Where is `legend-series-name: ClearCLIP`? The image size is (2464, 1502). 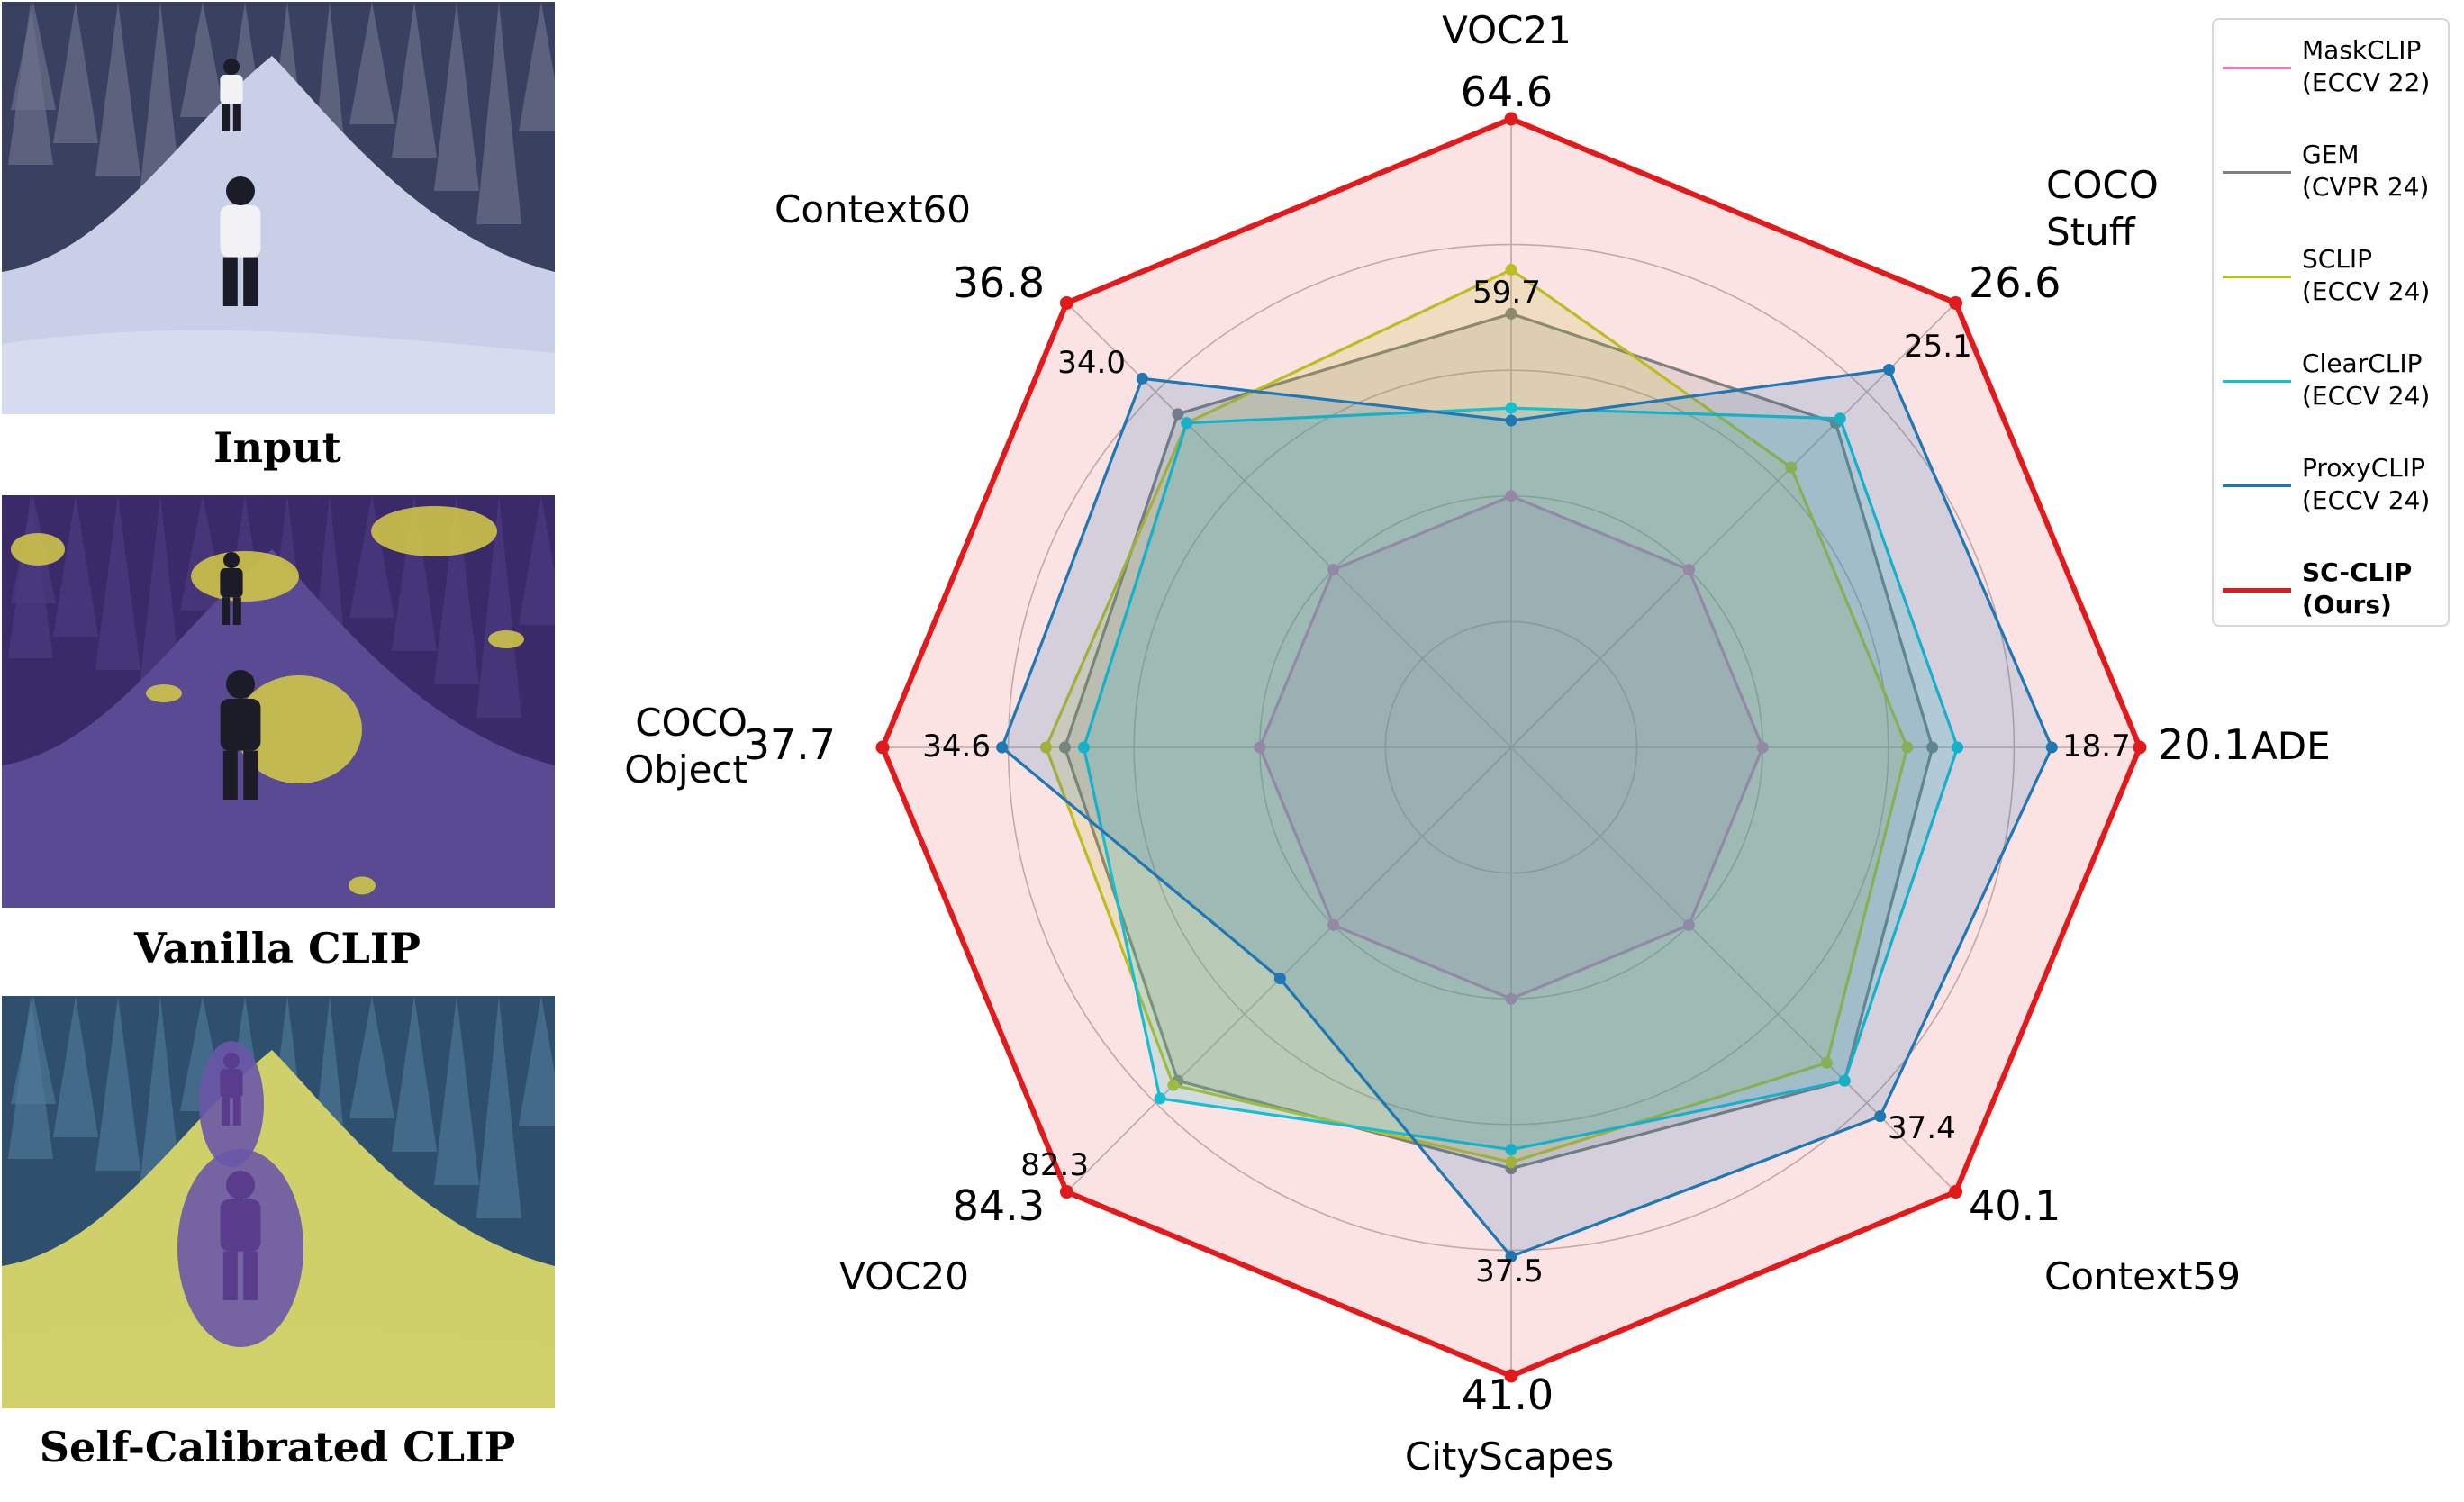
legend-series-name: ClearCLIP is located at coordinates (2363, 363).